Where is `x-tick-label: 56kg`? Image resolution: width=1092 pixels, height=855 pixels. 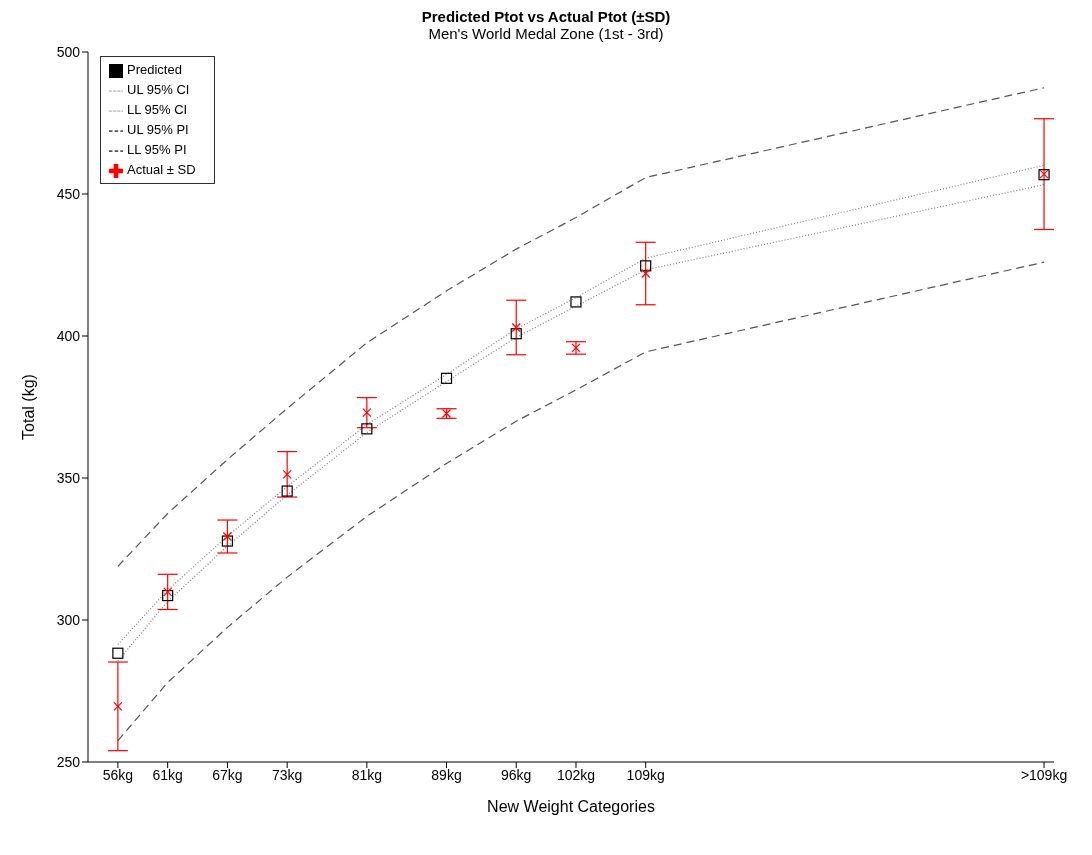
x-tick-label: 56kg is located at coordinates (118, 774).